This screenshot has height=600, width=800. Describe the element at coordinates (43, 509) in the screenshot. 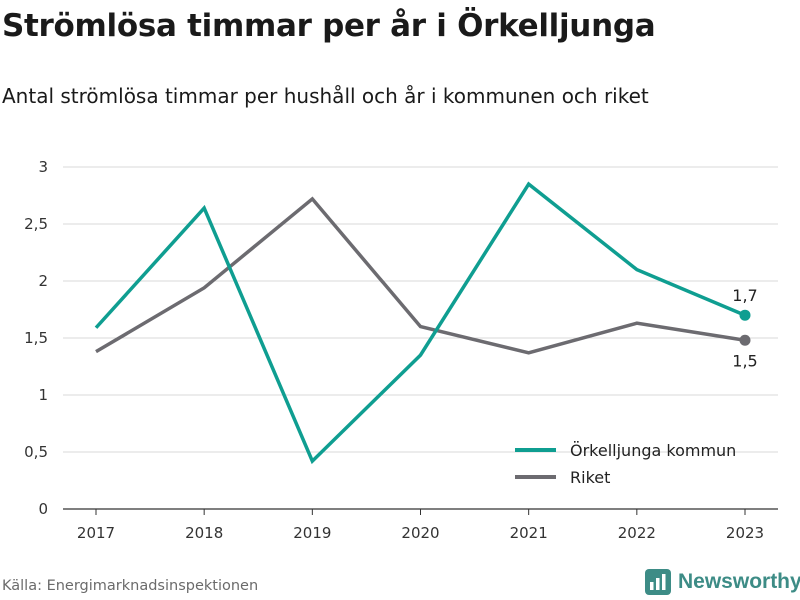

I see `y-tick-label: 0` at that location.